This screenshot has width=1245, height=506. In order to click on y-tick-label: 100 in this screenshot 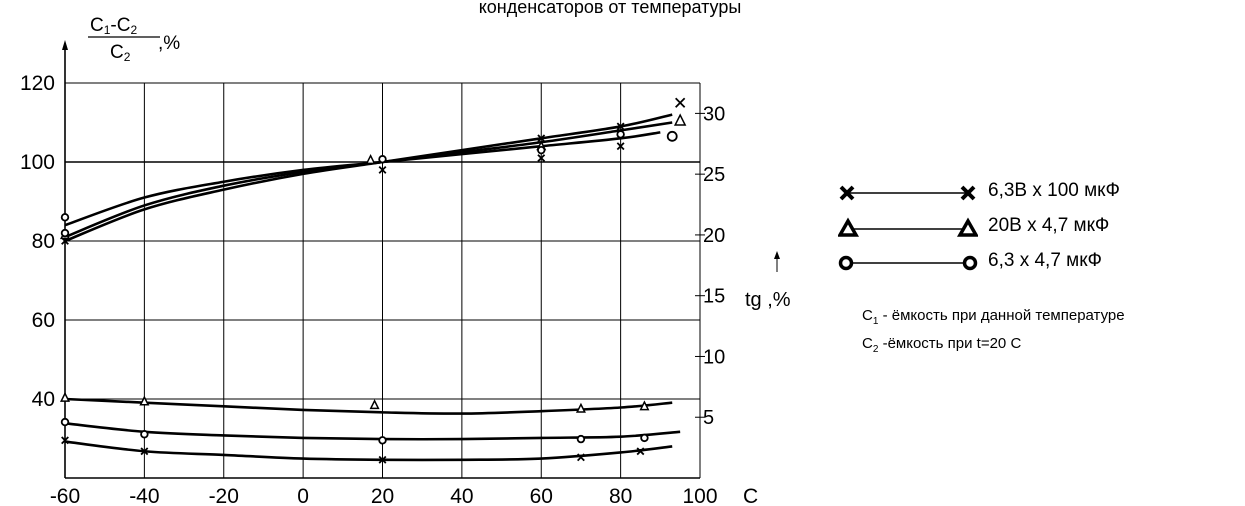, I will do `click(37, 162)`.